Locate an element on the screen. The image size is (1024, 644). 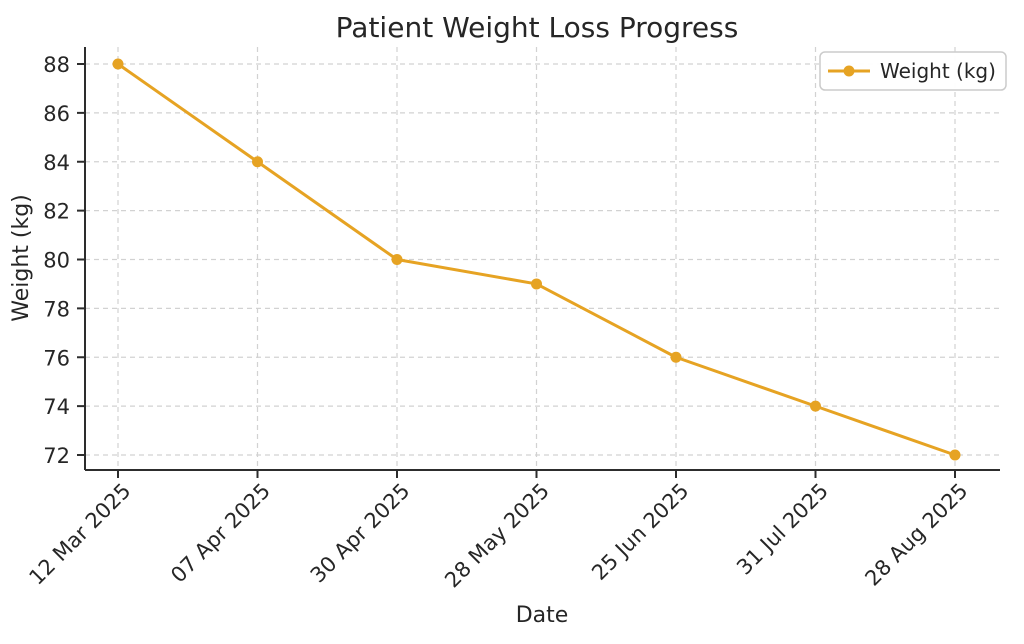
legend-marker-circle-icon is located at coordinates (849, 71).